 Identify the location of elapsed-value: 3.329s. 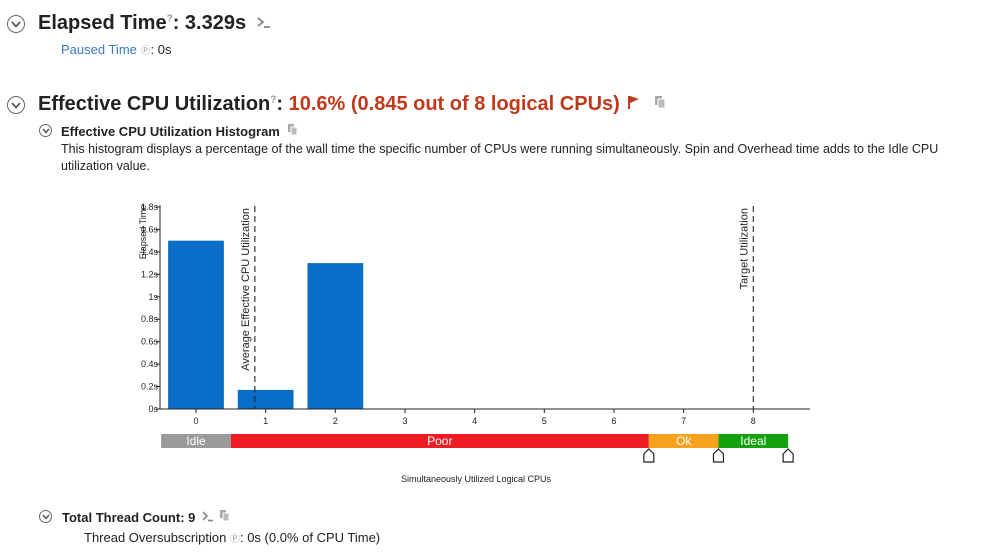
(215, 23).